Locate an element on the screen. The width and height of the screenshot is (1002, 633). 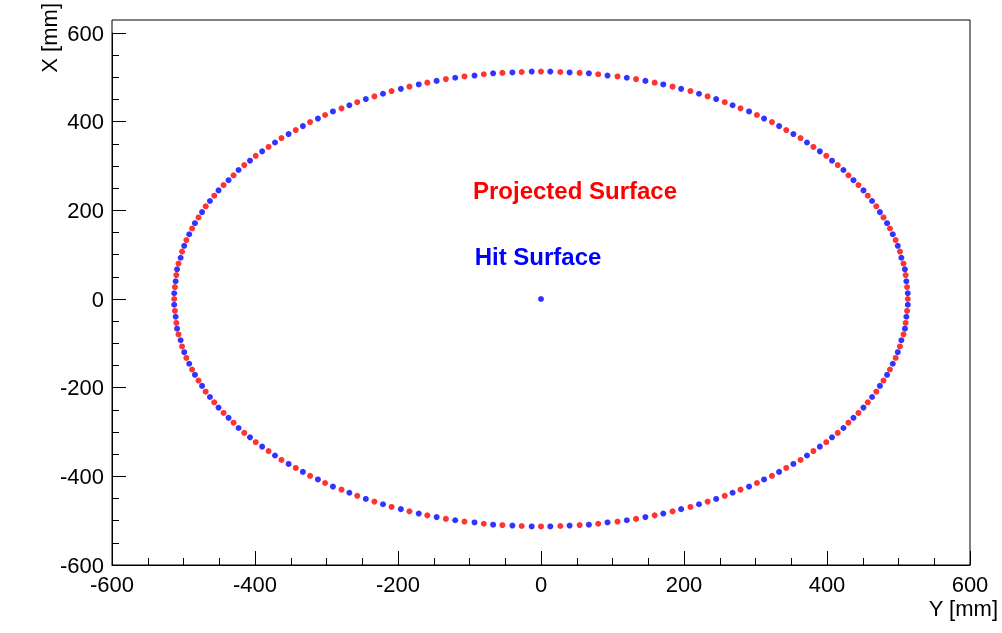
x-axis-title: Y [mm] is located at coordinates (963, 608).